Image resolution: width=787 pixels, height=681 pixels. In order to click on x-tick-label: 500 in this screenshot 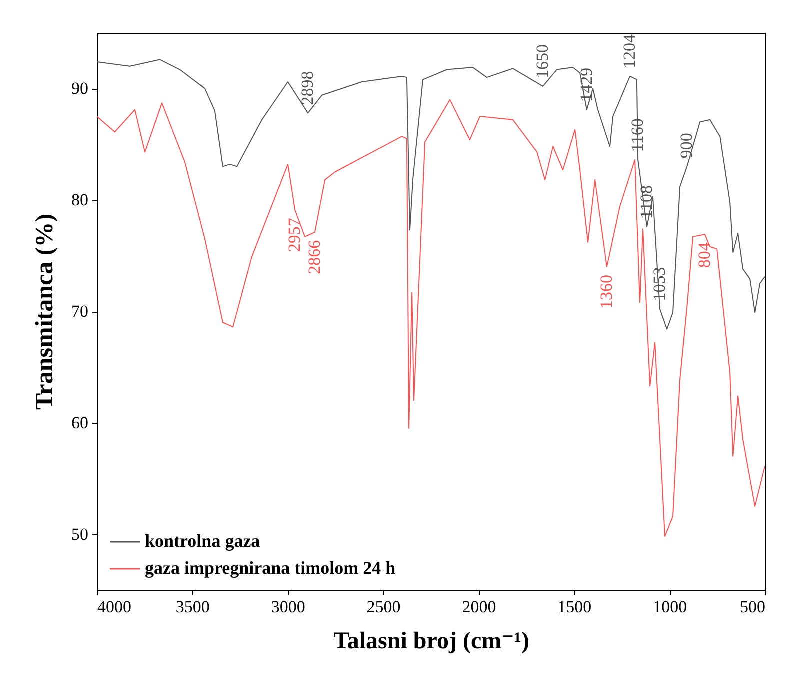, I will do `click(753, 607)`.